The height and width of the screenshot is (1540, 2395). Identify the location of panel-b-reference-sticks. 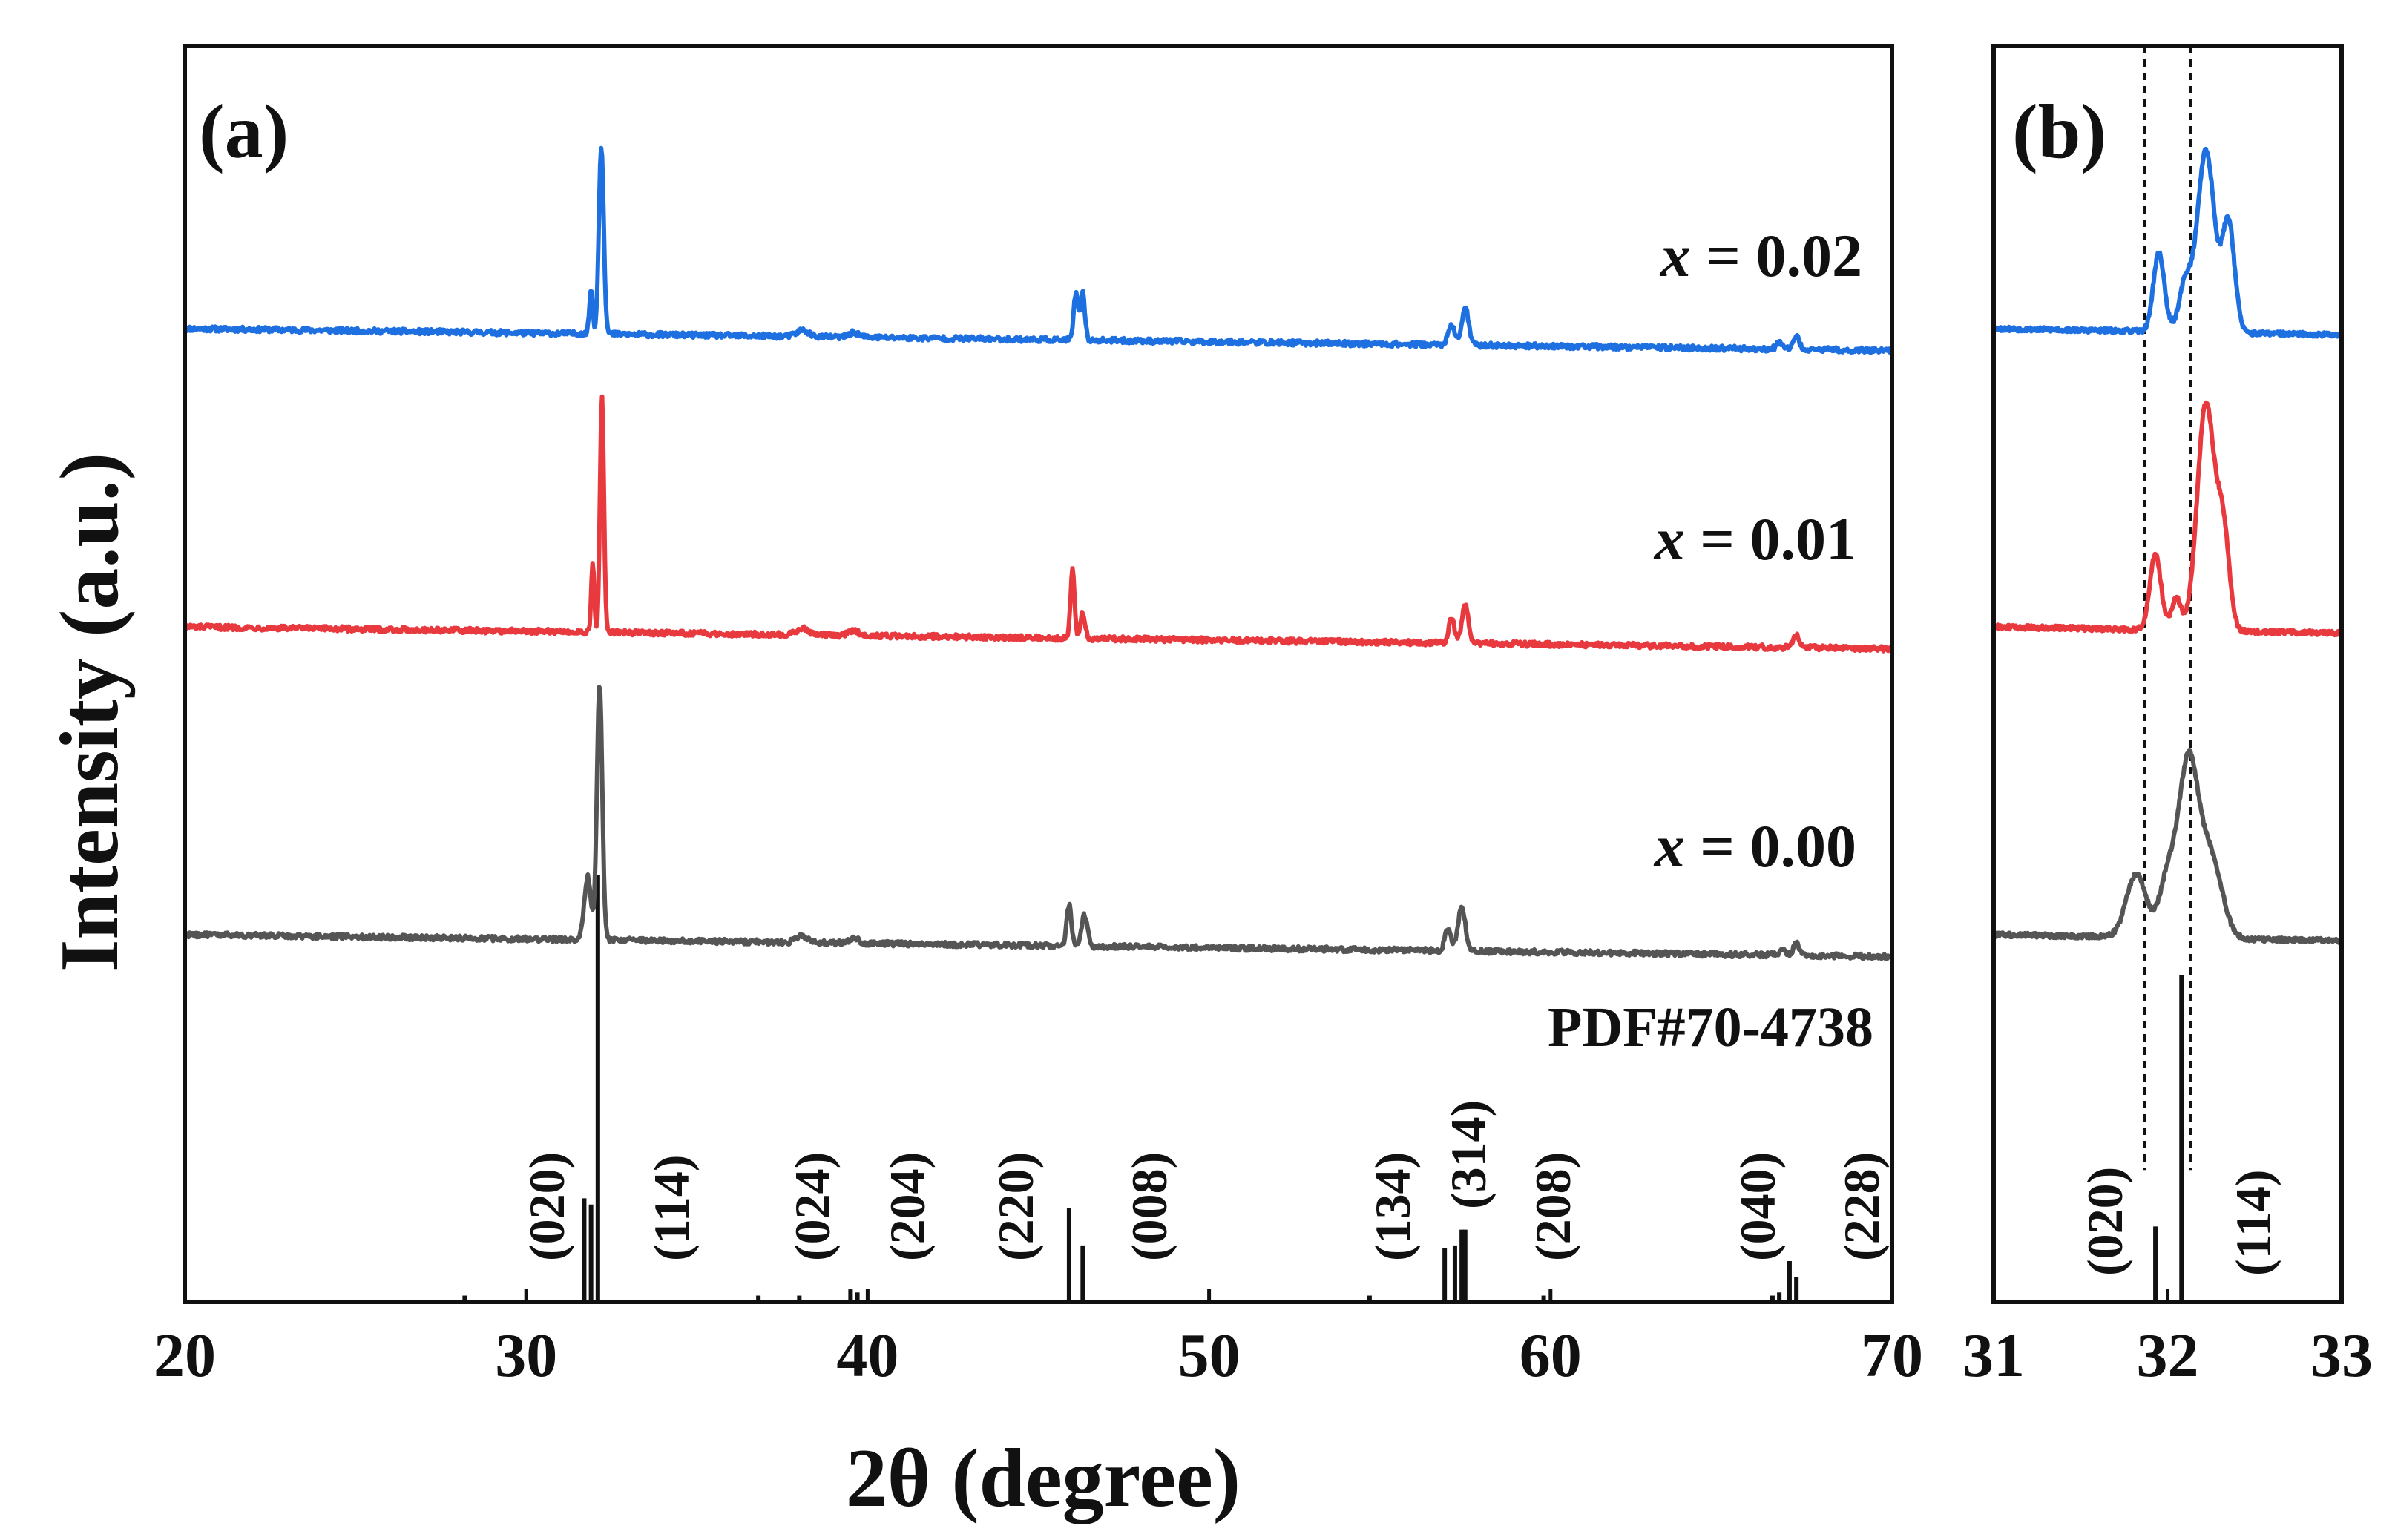
(2168, 1138).